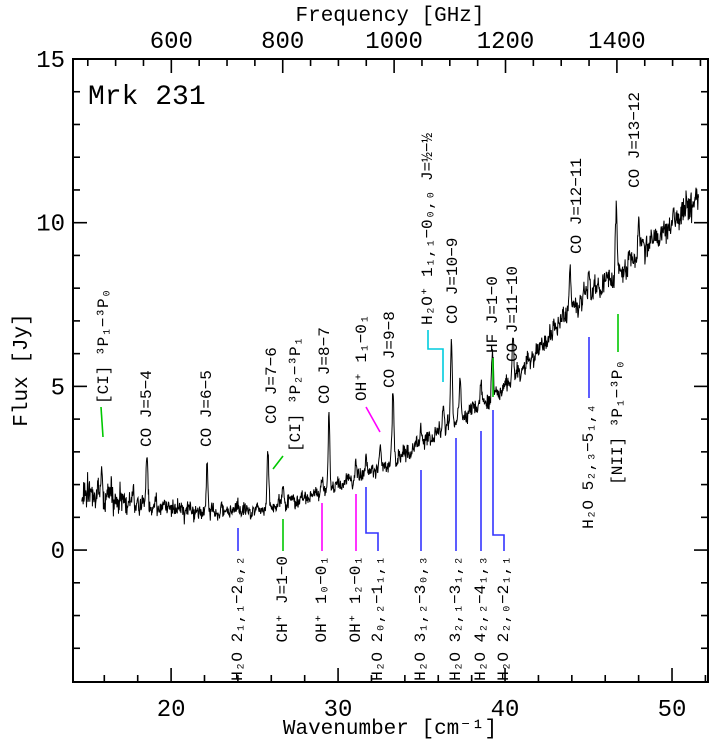 This screenshot has width=728, height=743. What do you see at coordinates (589, 466) in the screenshot?
I see `line-label-h2o-523-514: H₂O 5₂,₃−5₁,₄` at bounding box center [589, 466].